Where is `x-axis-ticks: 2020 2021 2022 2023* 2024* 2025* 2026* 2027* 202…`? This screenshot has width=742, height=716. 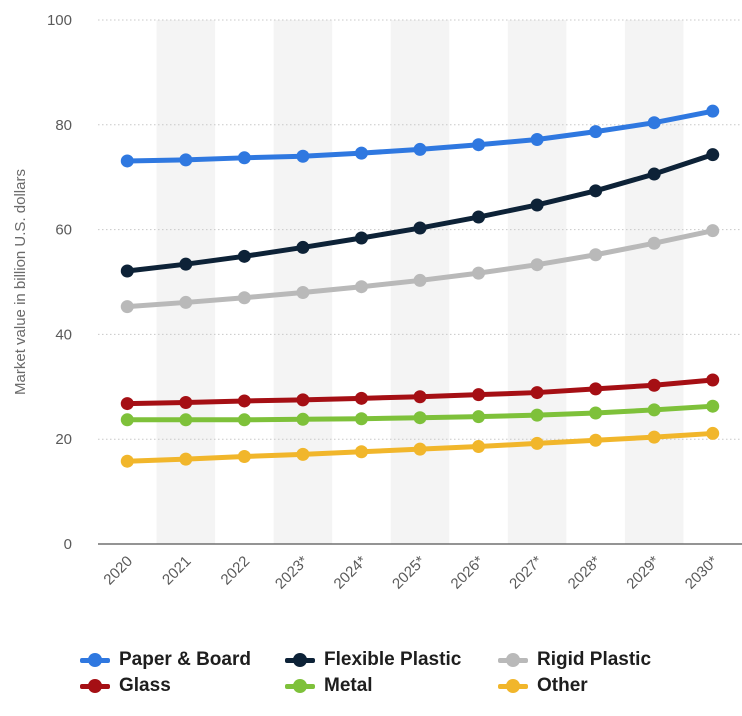
x-axis-ticks: 2020 2021 2022 2023* 2024* 2025* 2026* 2027* 202… is located at coordinates (410, 573).